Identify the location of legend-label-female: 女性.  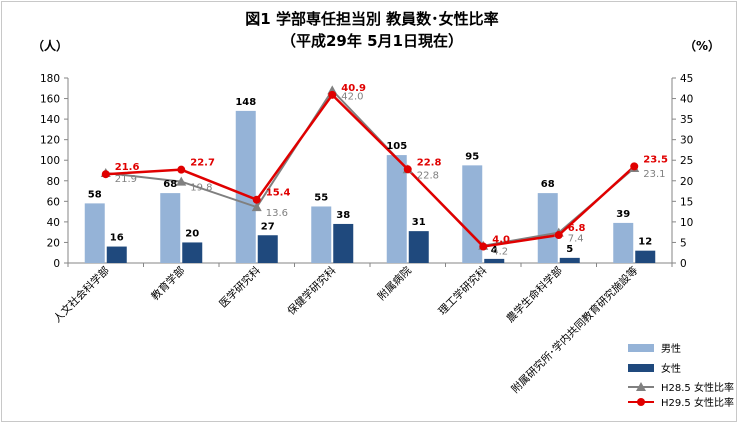
(671, 368).